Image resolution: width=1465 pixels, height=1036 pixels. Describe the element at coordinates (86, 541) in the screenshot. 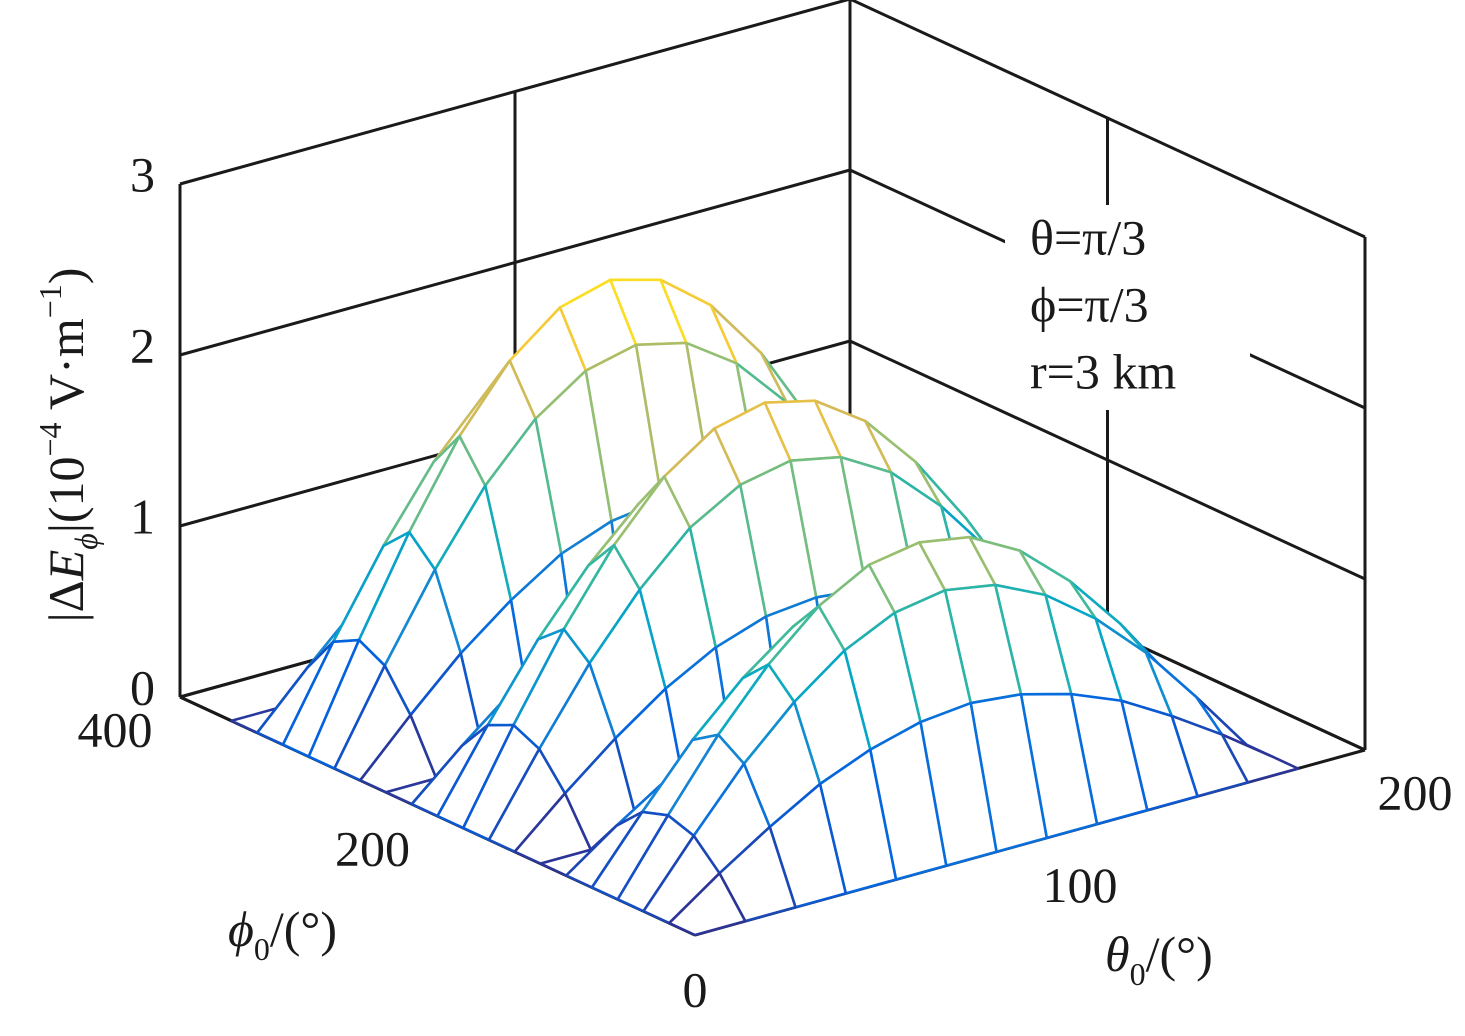

I see `z-axis-label-part: ϕ` at that location.